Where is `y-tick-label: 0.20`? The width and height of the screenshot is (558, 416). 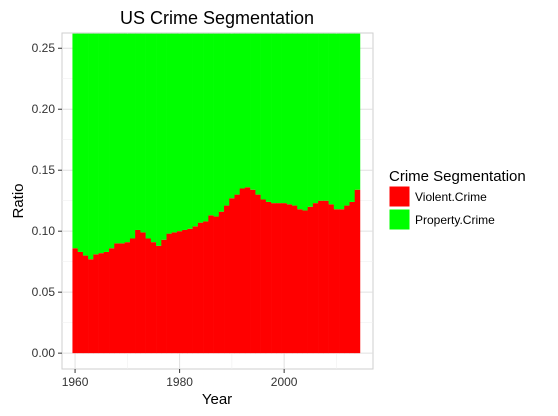 y-tick-label: 0.20 is located at coordinates (44, 109).